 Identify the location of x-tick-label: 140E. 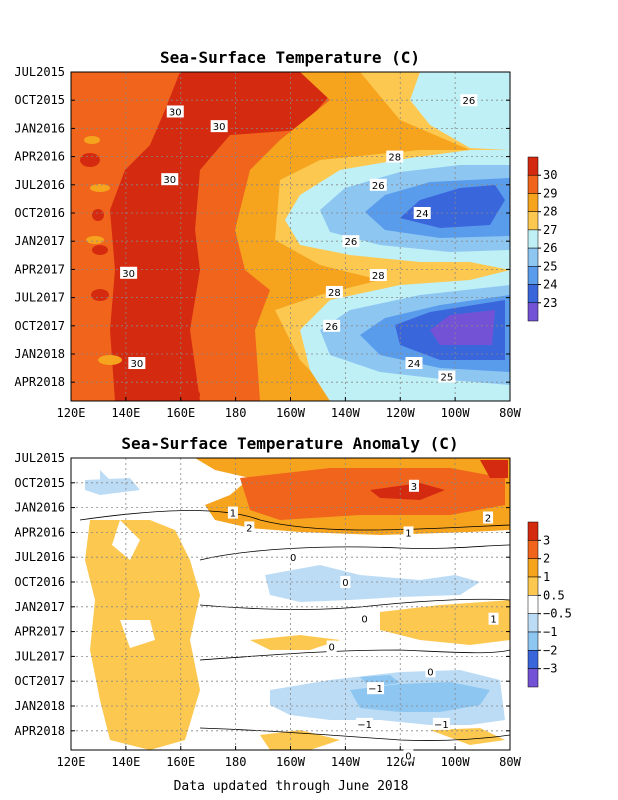
(125, 413).